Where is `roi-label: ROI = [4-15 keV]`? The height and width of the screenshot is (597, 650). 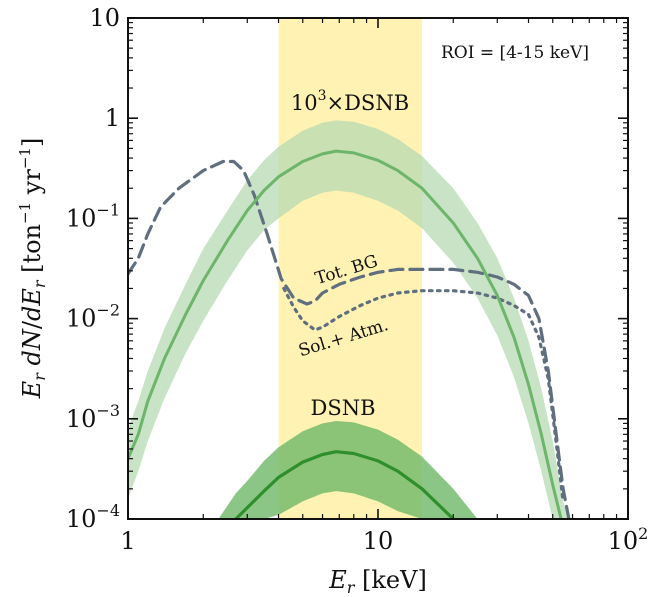 roi-label: ROI = [4-15 keV] is located at coordinates (515, 53).